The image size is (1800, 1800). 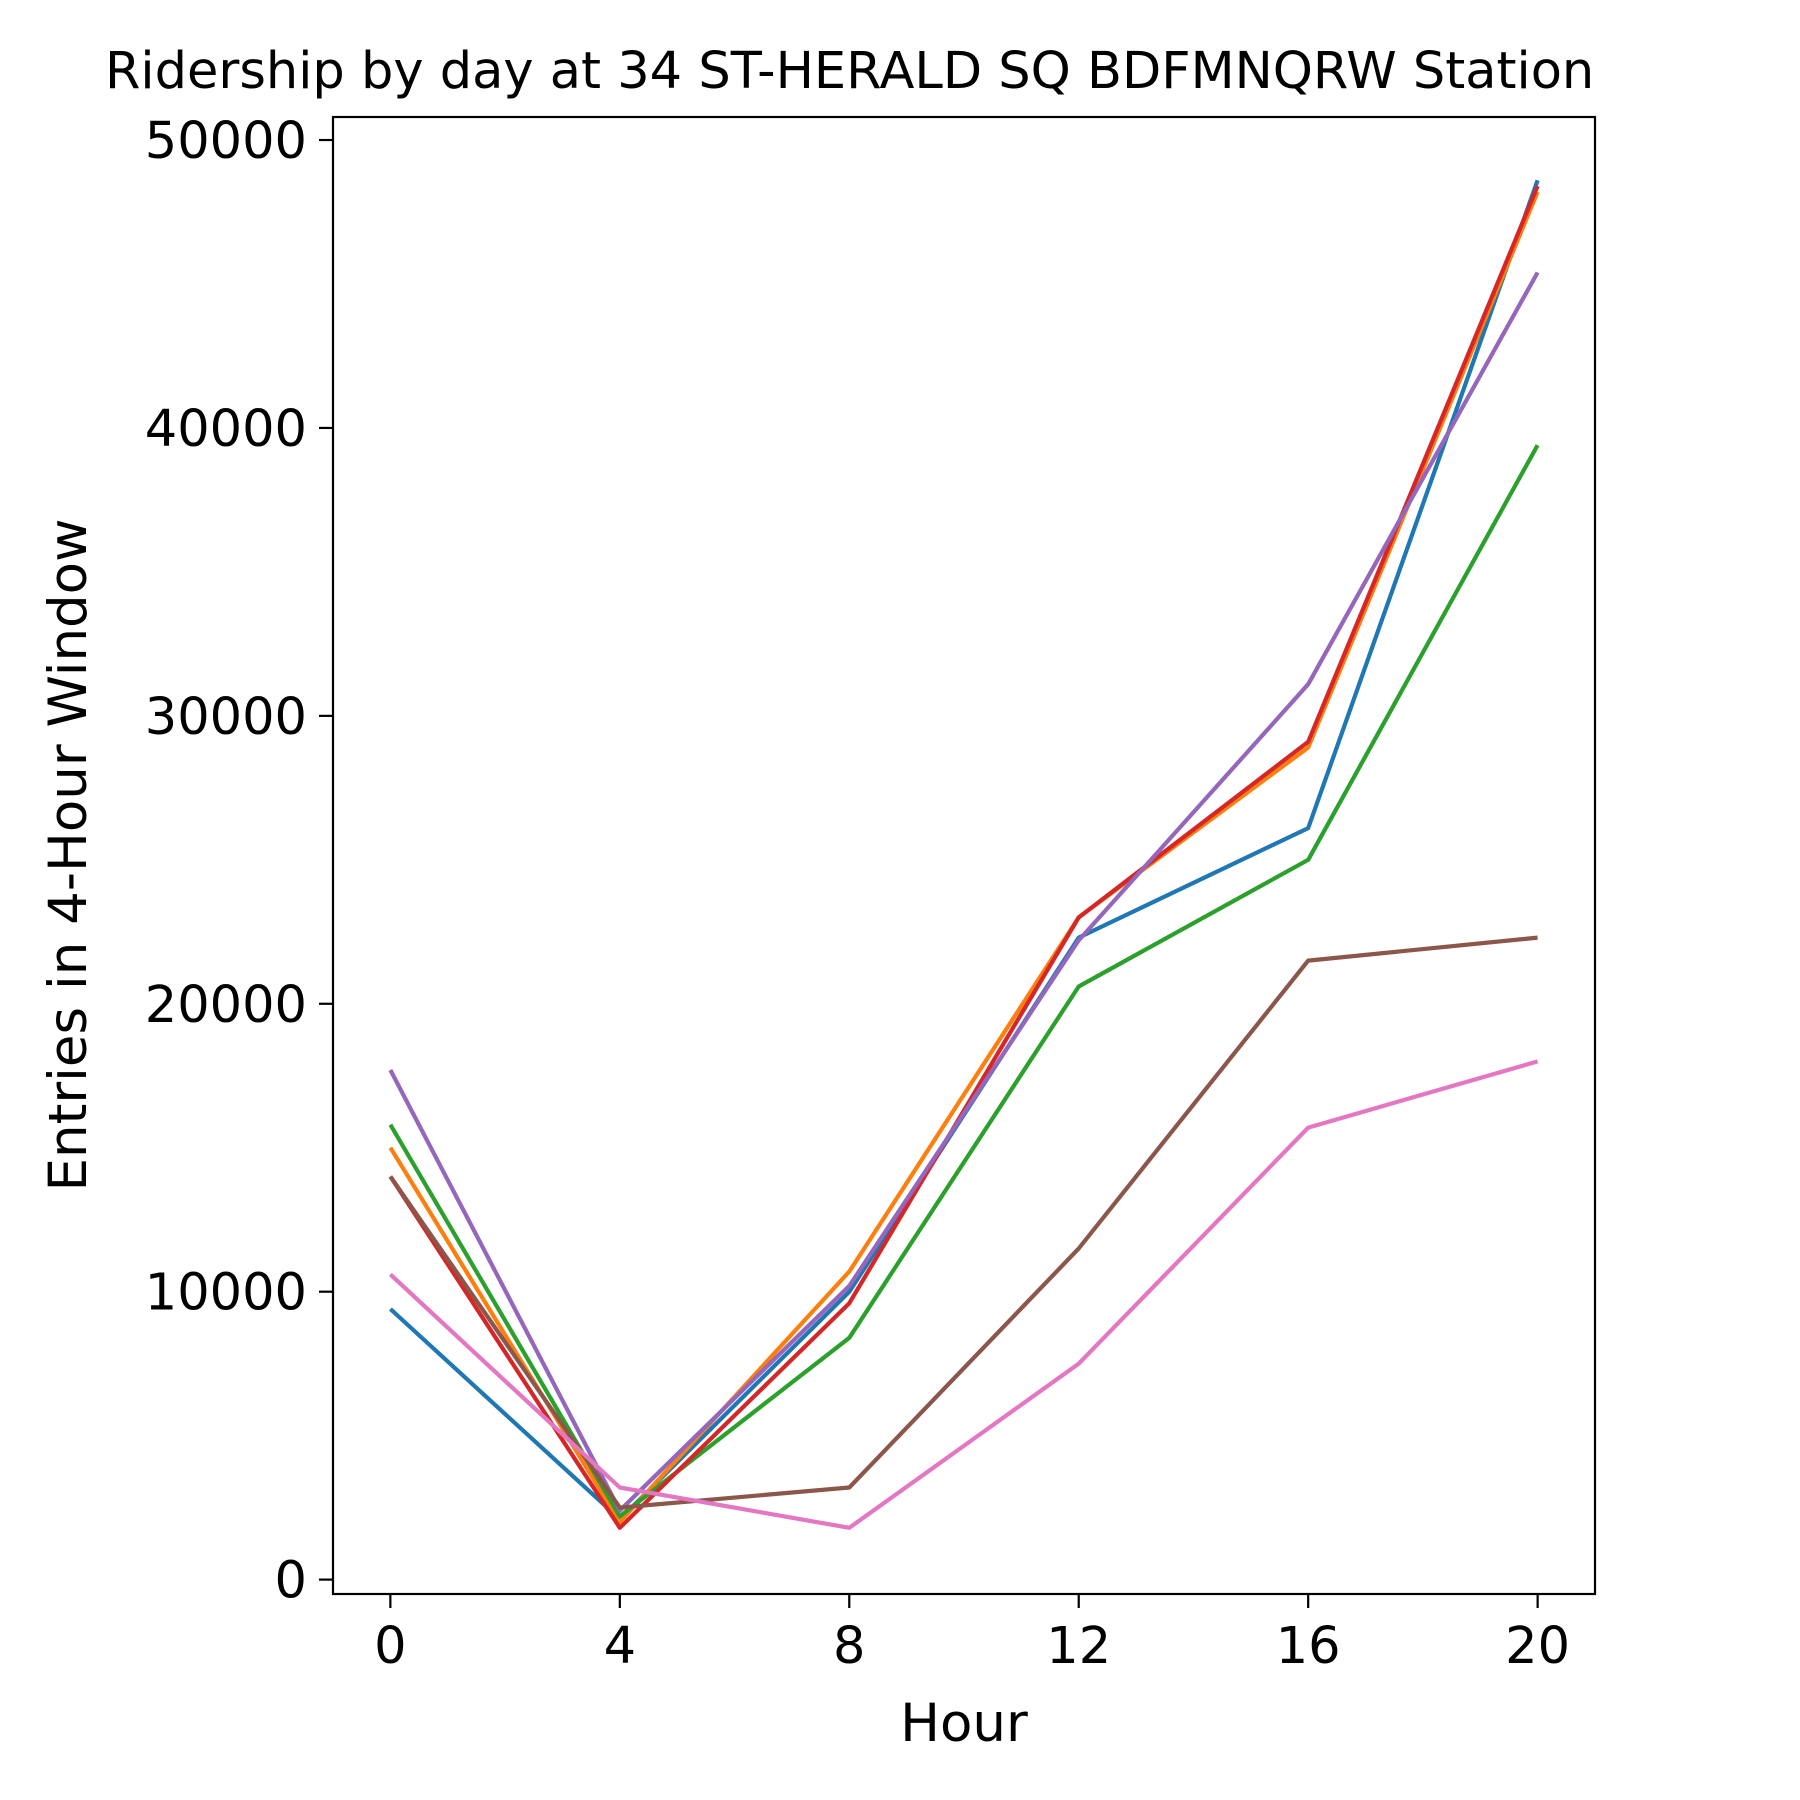 I want to click on y-tick-label: 40000, so click(x=226, y=429).